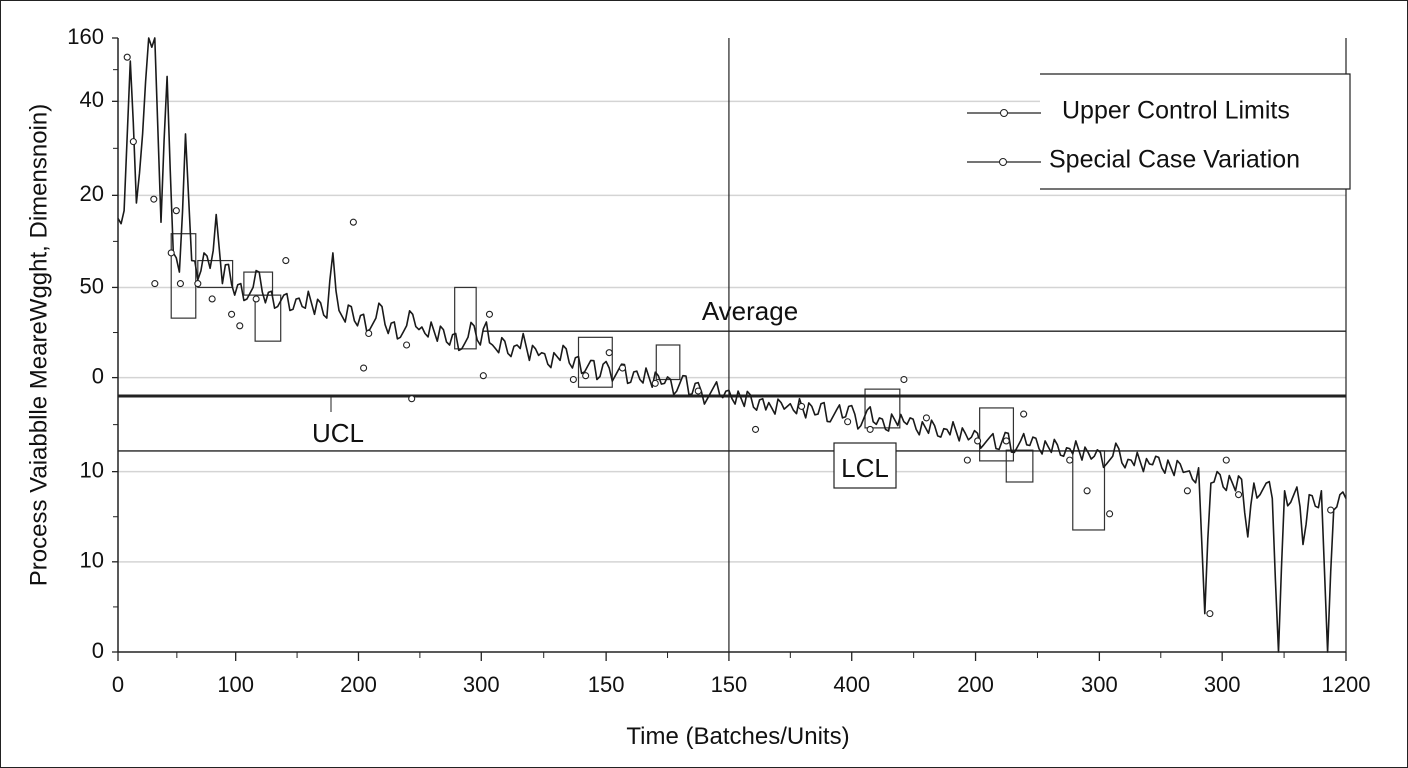 The height and width of the screenshot is (768, 1408). I want to click on legend-frame, so click(1195, 131).